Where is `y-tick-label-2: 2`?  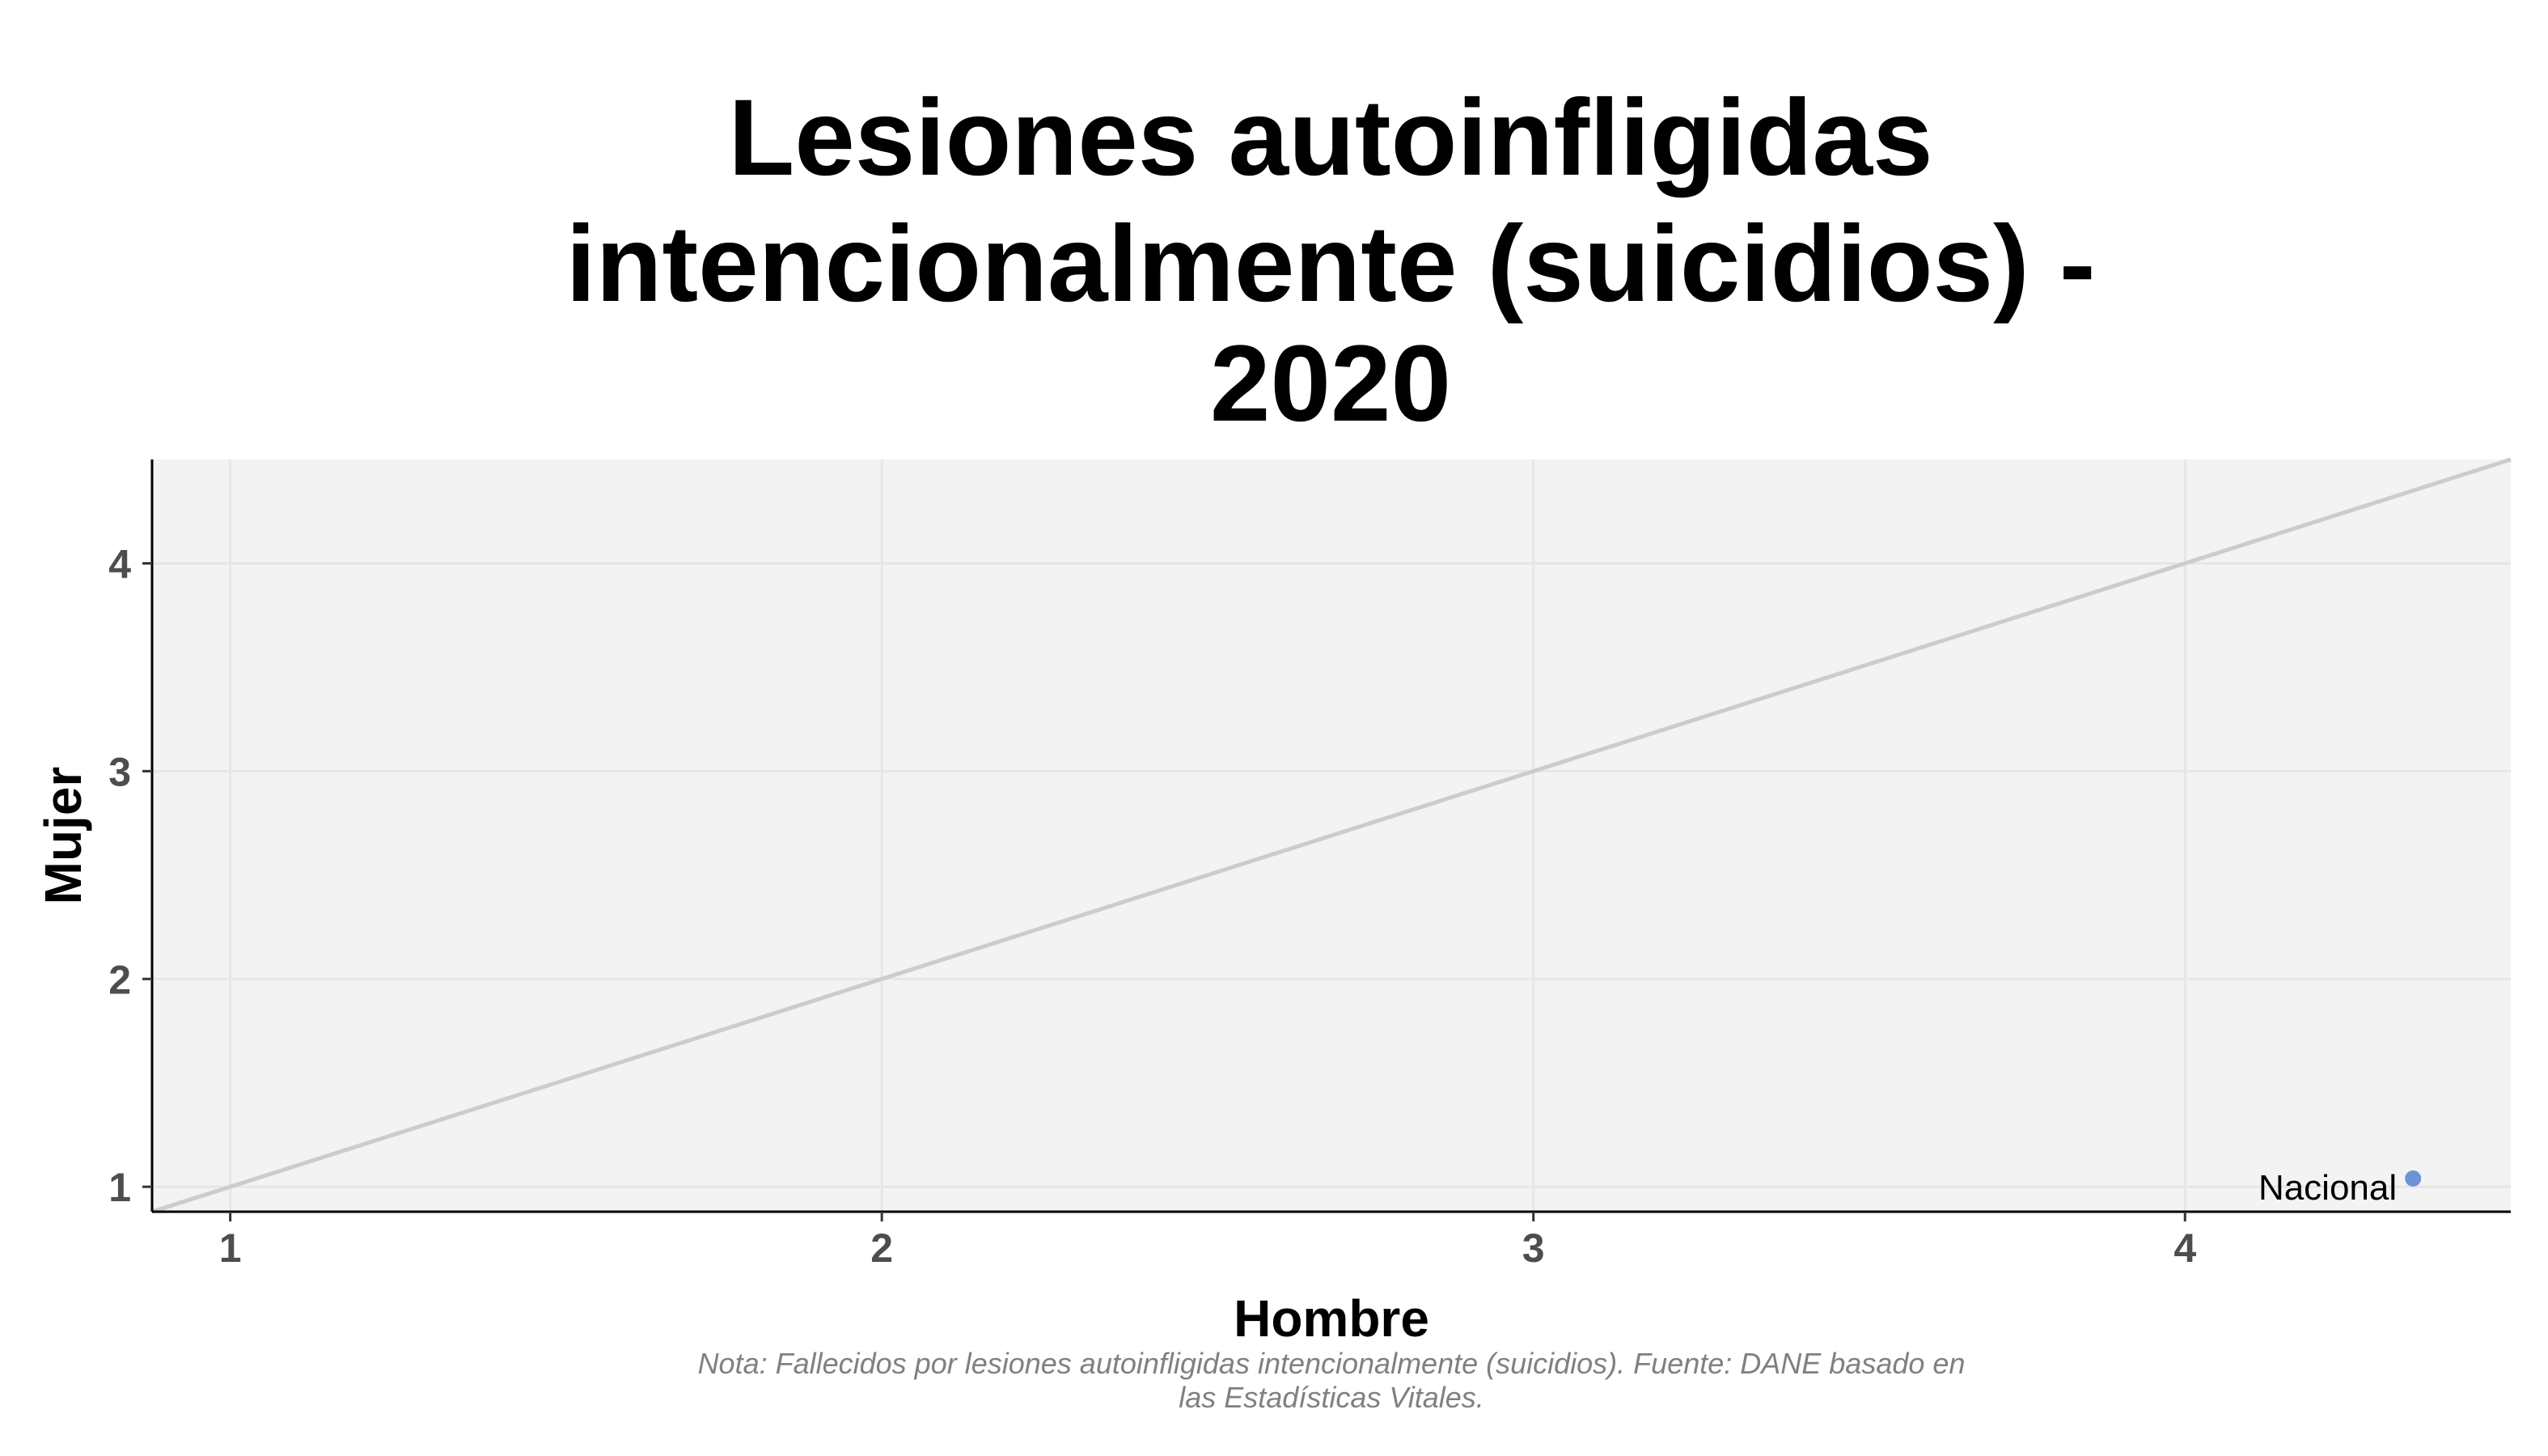 y-tick-label-2: 2 is located at coordinates (120, 979).